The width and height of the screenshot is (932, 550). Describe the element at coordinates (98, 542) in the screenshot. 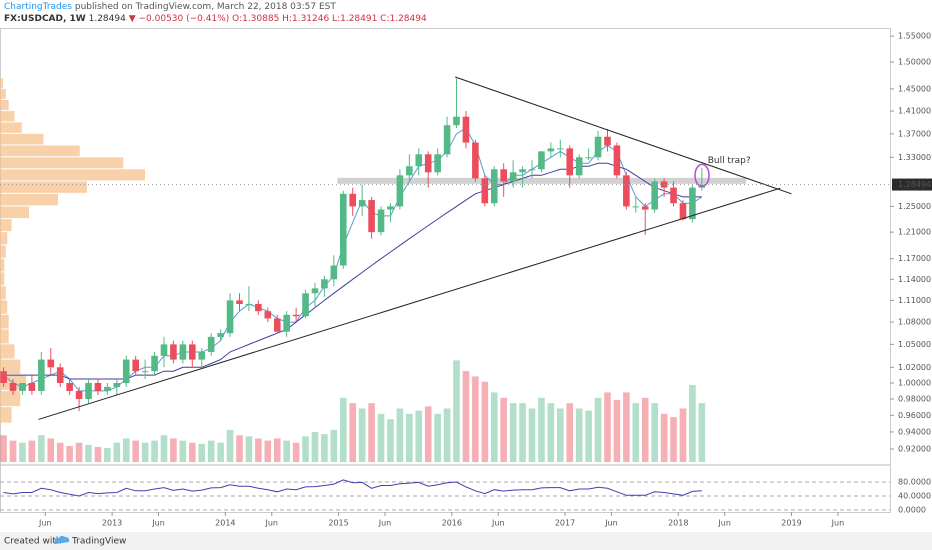

I see `footer-brand: TradingView` at that location.